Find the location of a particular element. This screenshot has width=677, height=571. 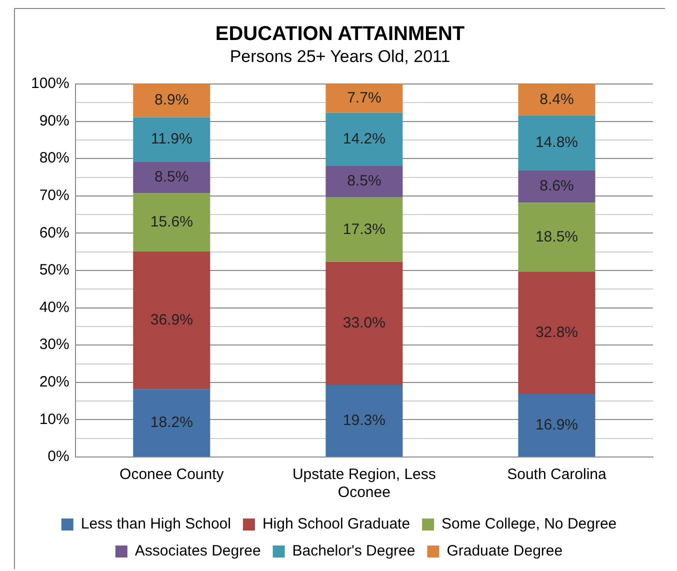

y-tick-label: 40% is located at coordinates (54, 307).